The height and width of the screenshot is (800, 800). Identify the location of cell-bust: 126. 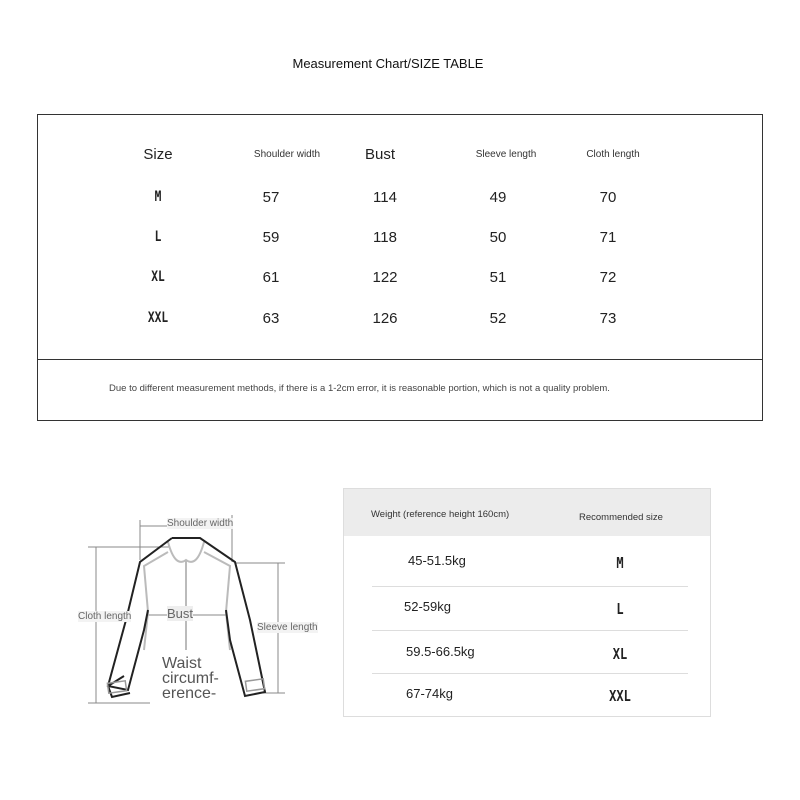
(385, 318).